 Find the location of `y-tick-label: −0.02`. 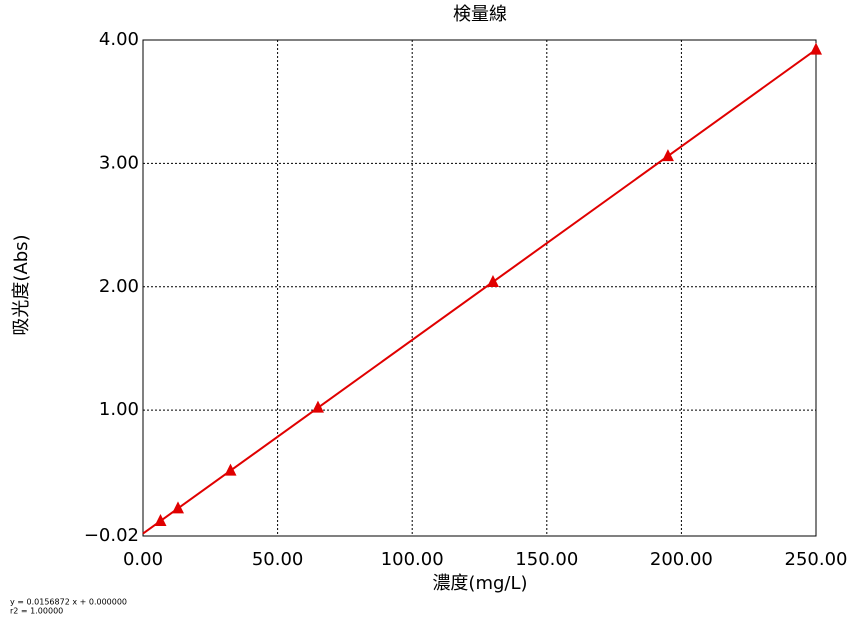

y-tick-label: −0.02 is located at coordinates (111, 535).